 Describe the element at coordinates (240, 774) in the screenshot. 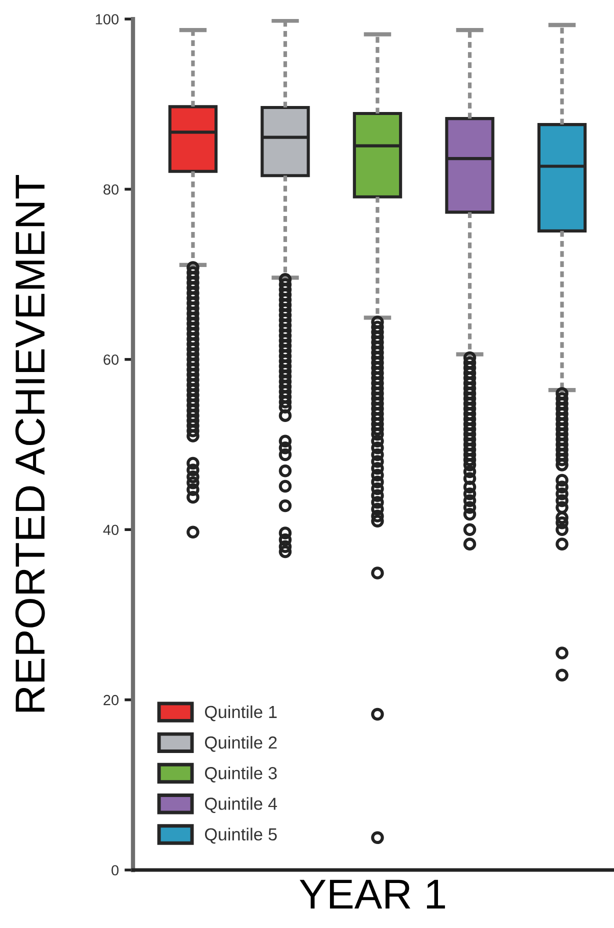

I see `legend-label: Quintile 3` at that location.